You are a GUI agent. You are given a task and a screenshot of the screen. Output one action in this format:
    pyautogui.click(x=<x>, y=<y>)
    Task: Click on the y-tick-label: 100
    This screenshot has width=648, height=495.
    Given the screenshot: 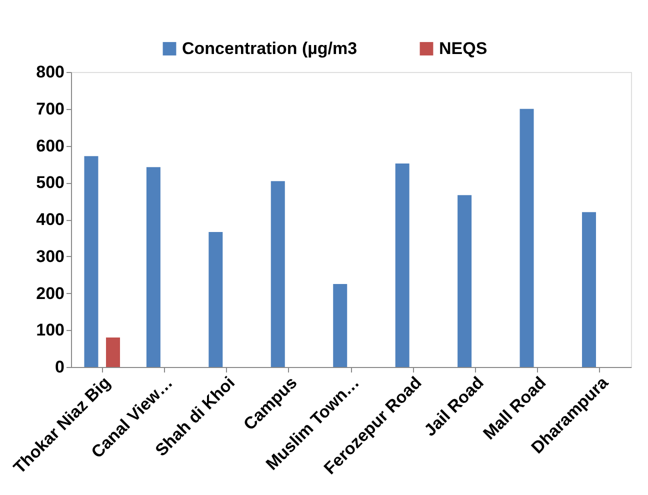 What is the action you would take?
    pyautogui.click(x=50, y=330)
    